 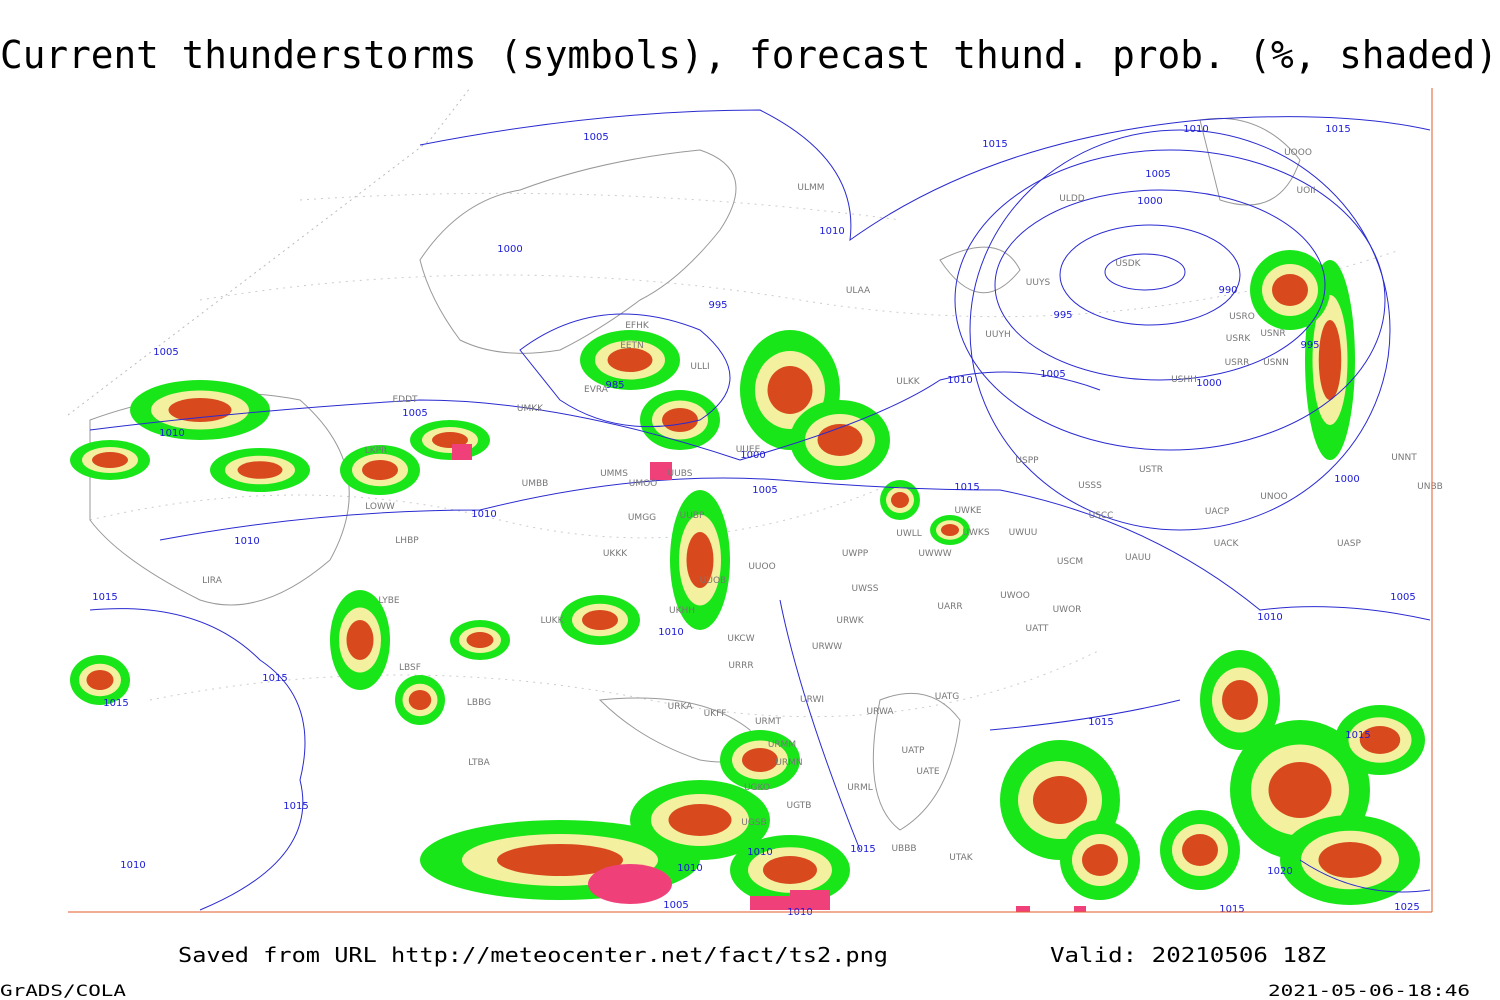 I want to click on station-code: UUOB, so click(x=713, y=581).